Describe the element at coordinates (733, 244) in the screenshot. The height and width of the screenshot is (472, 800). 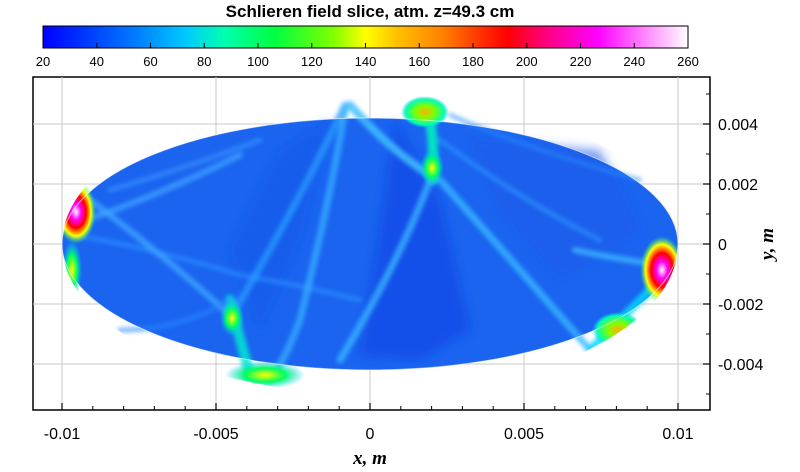
I see `y-axis-ticks: 0.004 0.002 0 -0.002 -0.004` at that location.